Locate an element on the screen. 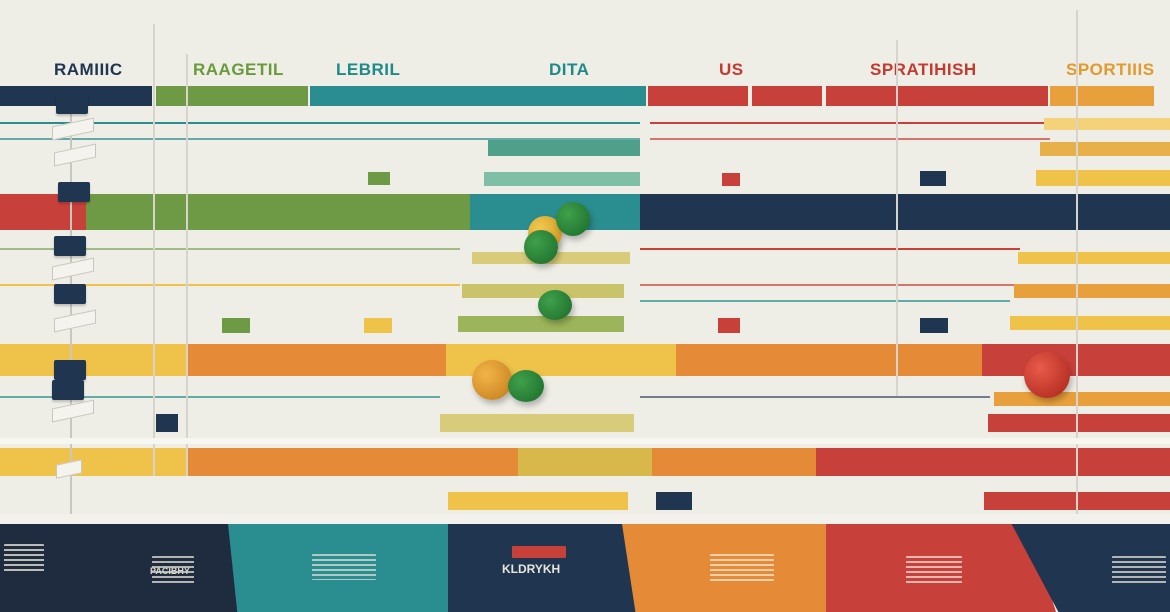 The image size is (1170, 612). row-4-red-segment is located at coordinates (993, 462).